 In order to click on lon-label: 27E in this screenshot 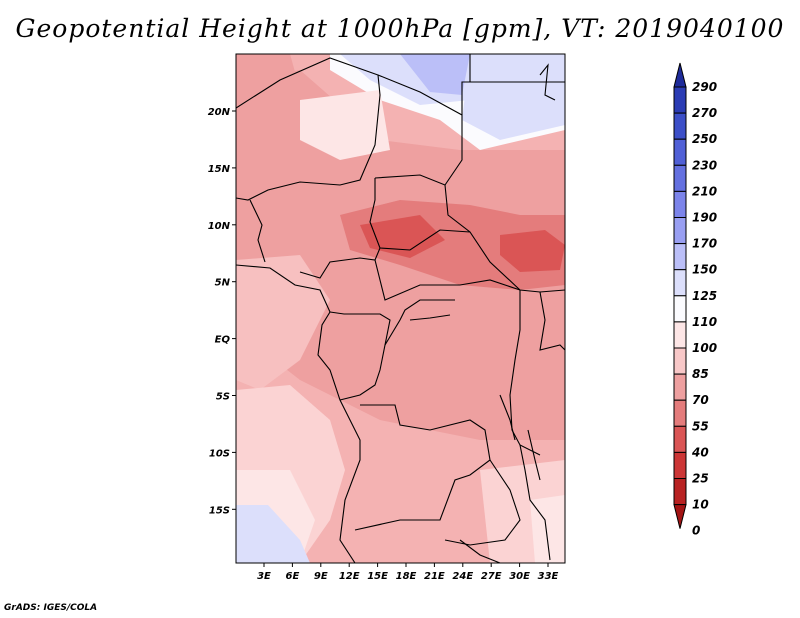, I will do `click(491, 576)`.